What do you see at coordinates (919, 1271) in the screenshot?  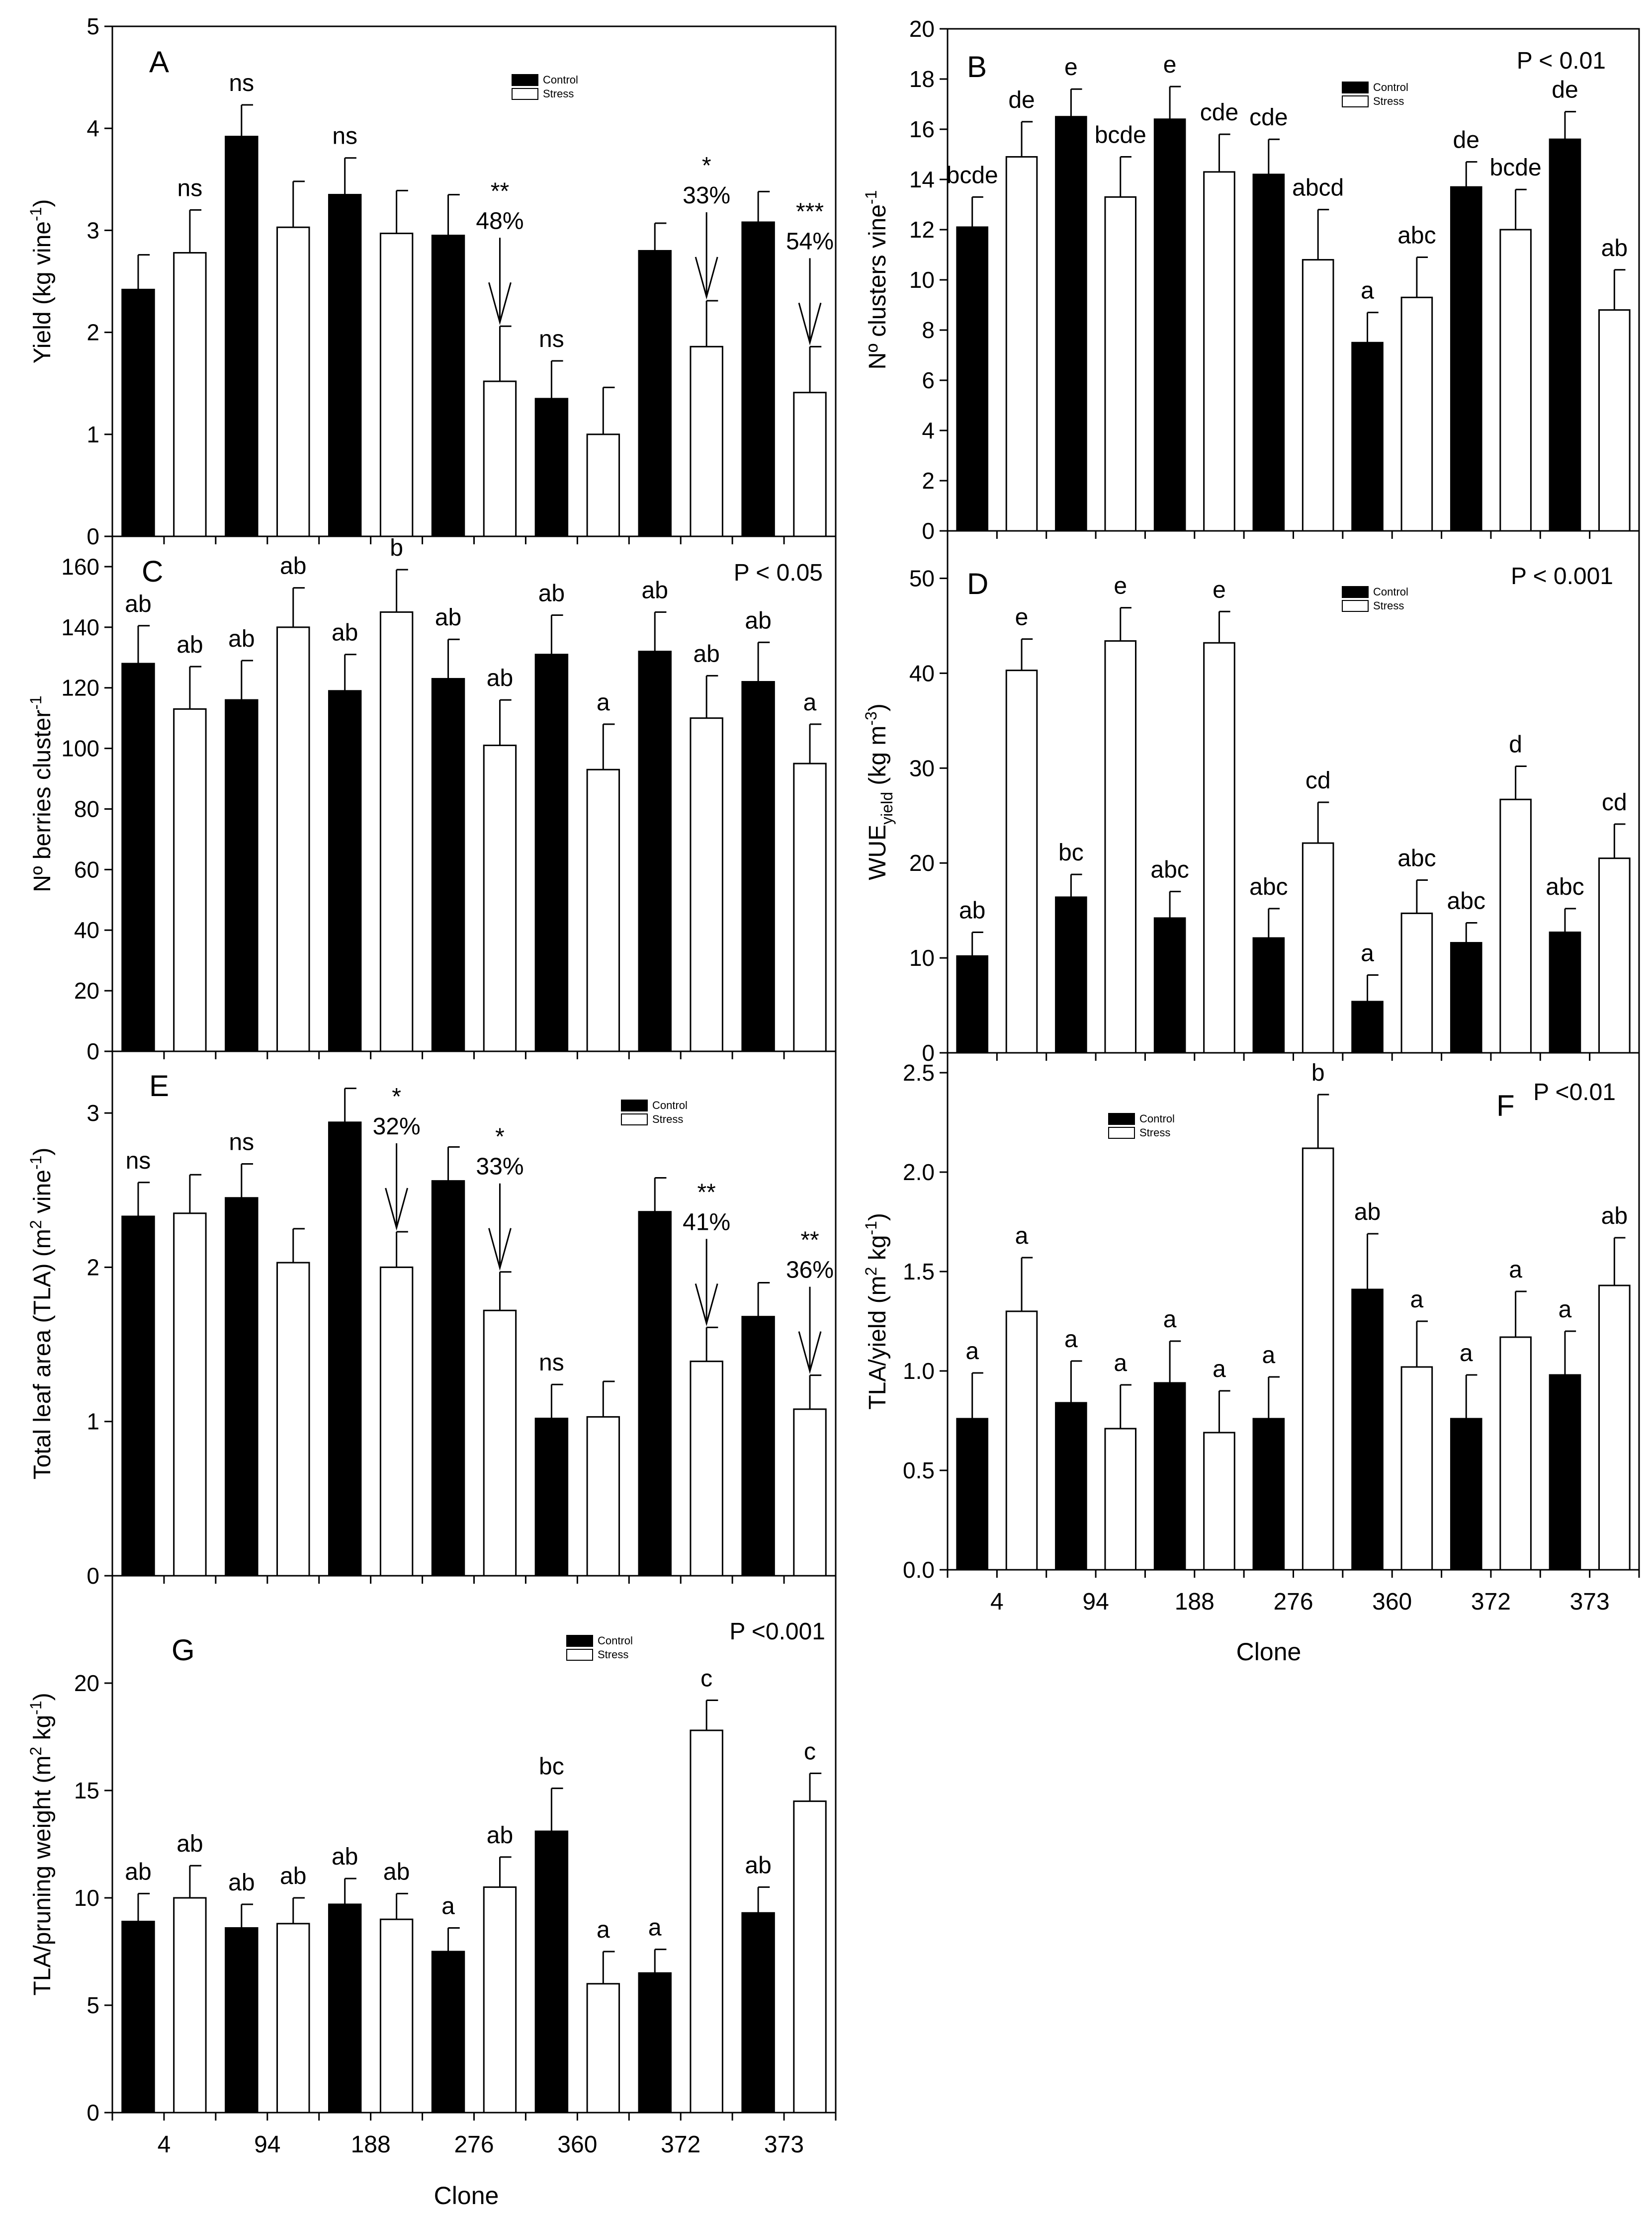 I see `y-tick-label: 1.5` at bounding box center [919, 1271].